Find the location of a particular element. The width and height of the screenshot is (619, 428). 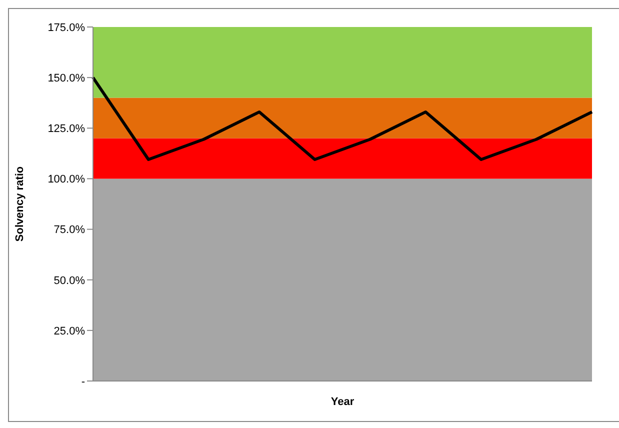

y-tick-label: 100.0% is located at coordinates (67, 180).